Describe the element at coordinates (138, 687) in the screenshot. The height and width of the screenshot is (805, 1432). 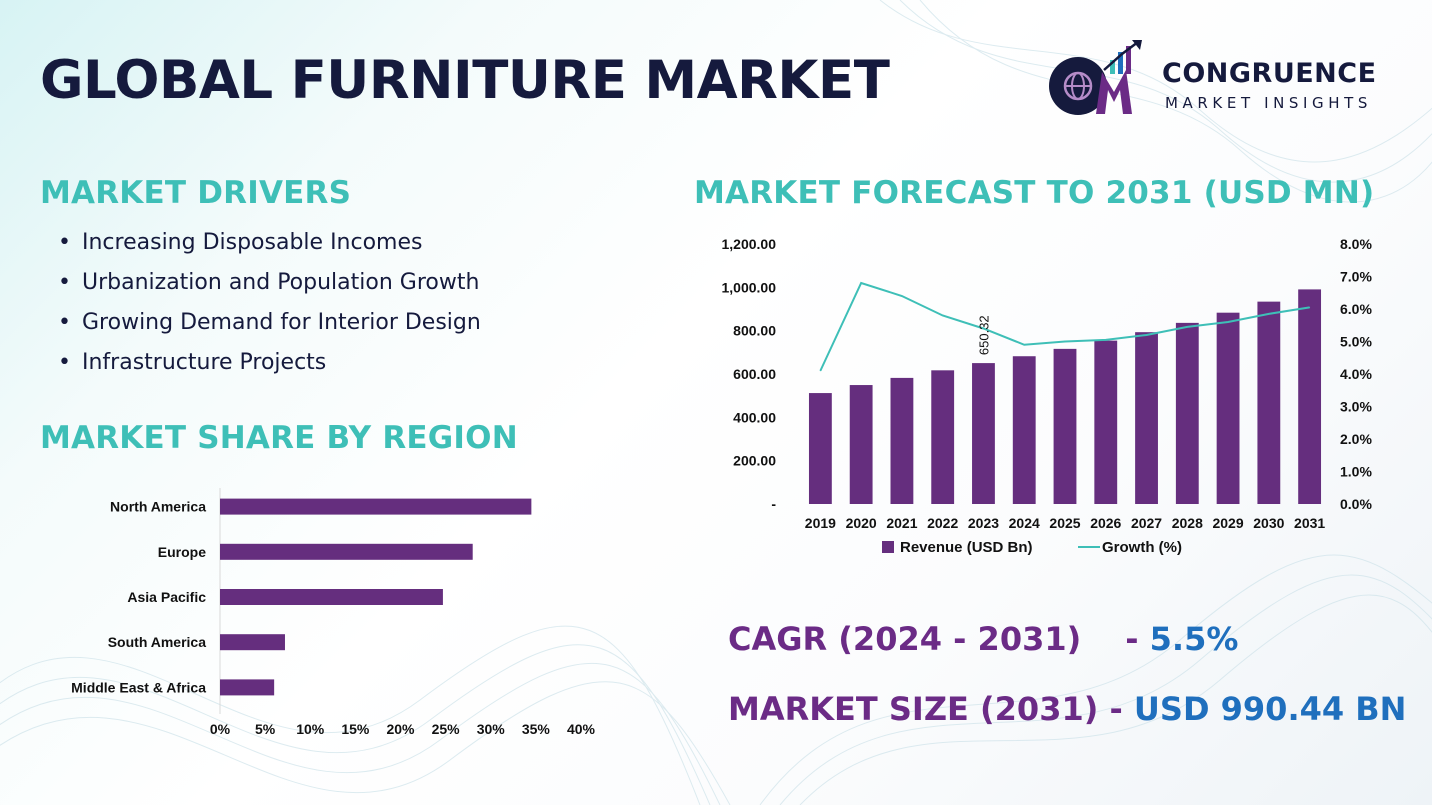
I see `region-category-label: Middle East & Africa` at that location.